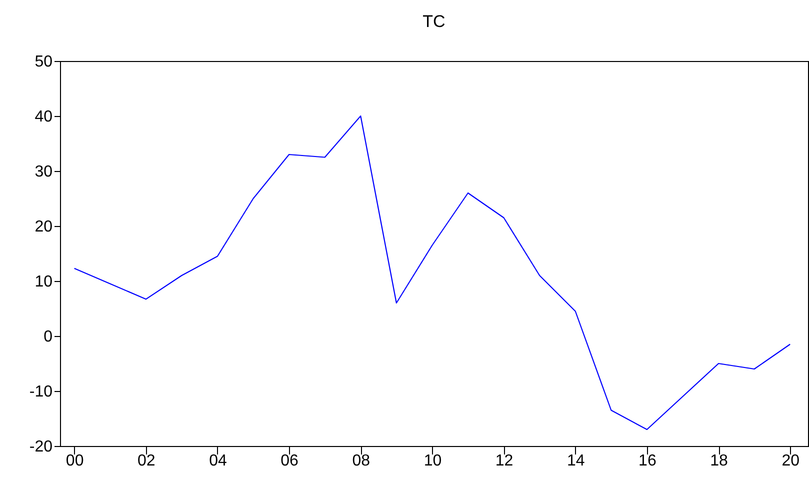 This screenshot has height=481, width=809. Describe the element at coordinates (433, 461) in the screenshot. I see `x-tick-label: 10` at that location.